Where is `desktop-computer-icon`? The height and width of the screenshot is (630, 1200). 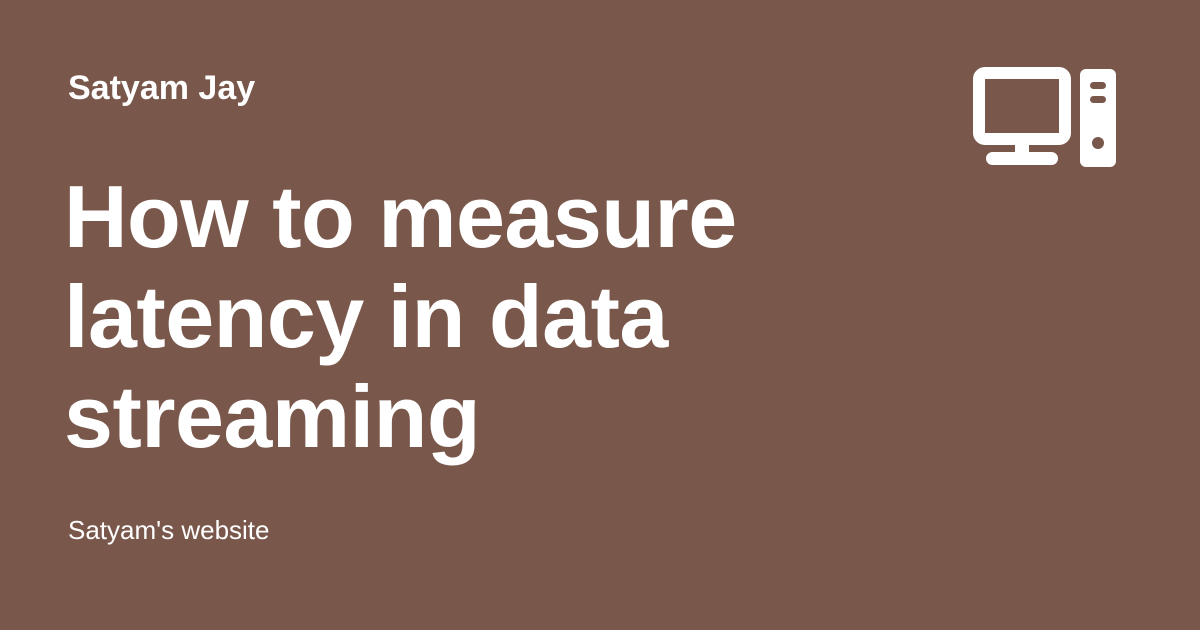
desktop-computer-icon is located at coordinates (1044, 117).